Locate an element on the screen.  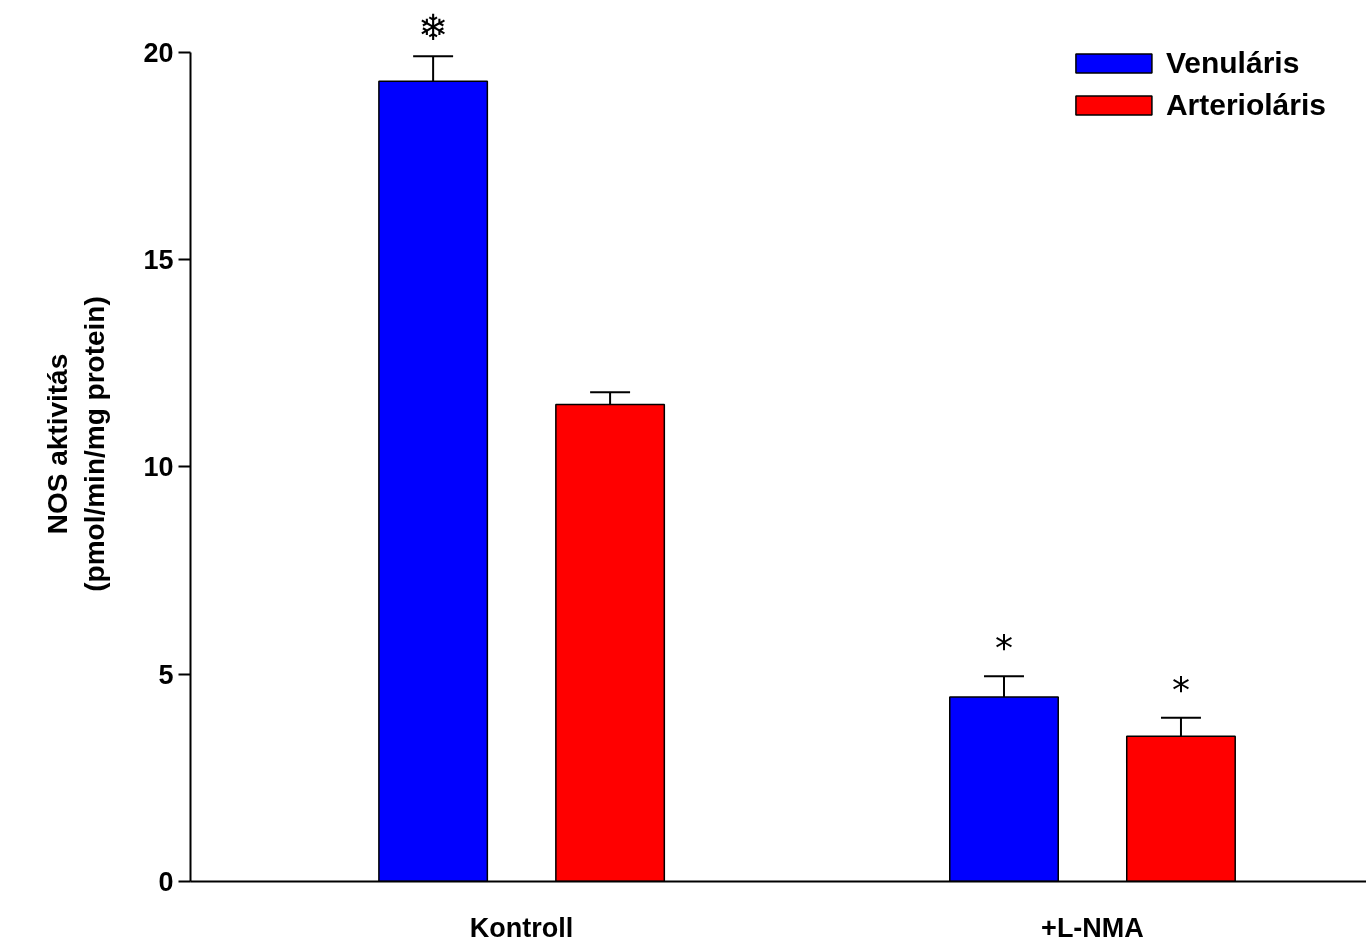
y-tick-label: 15 is located at coordinates (158, 259).